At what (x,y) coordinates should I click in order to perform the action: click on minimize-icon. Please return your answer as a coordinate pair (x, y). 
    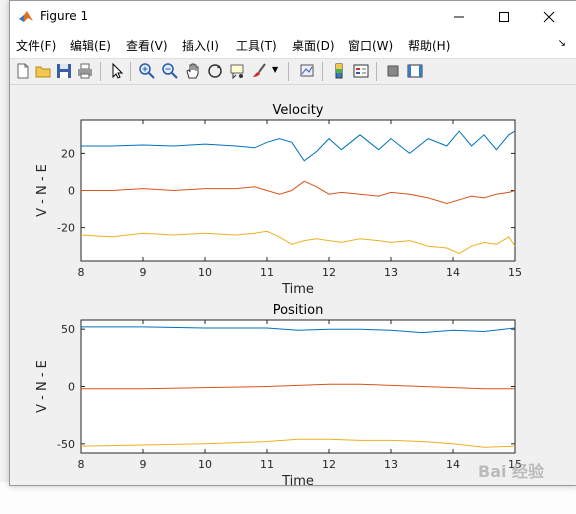
    Looking at the image, I should click on (458, 16).